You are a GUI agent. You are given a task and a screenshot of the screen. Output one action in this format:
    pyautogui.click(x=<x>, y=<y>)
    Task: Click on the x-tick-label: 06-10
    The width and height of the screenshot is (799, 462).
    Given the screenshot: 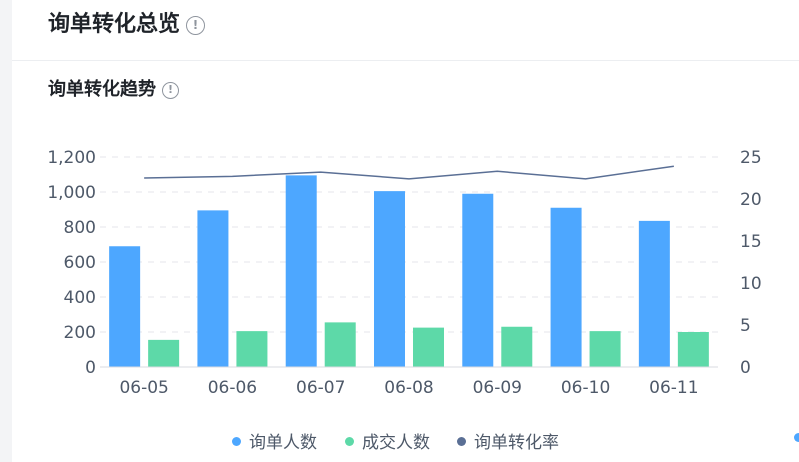 What is the action you would take?
    pyautogui.click(x=585, y=388)
    